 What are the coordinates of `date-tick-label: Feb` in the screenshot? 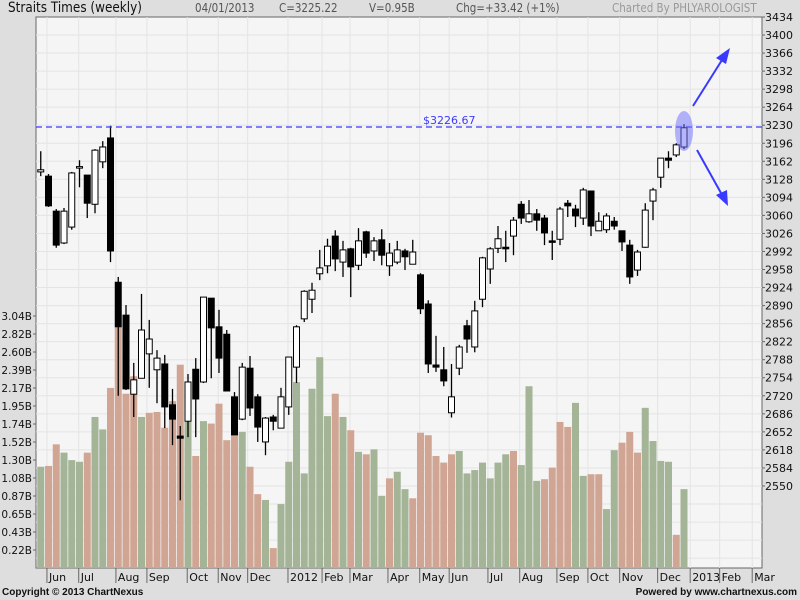 It's located at (731, 577).